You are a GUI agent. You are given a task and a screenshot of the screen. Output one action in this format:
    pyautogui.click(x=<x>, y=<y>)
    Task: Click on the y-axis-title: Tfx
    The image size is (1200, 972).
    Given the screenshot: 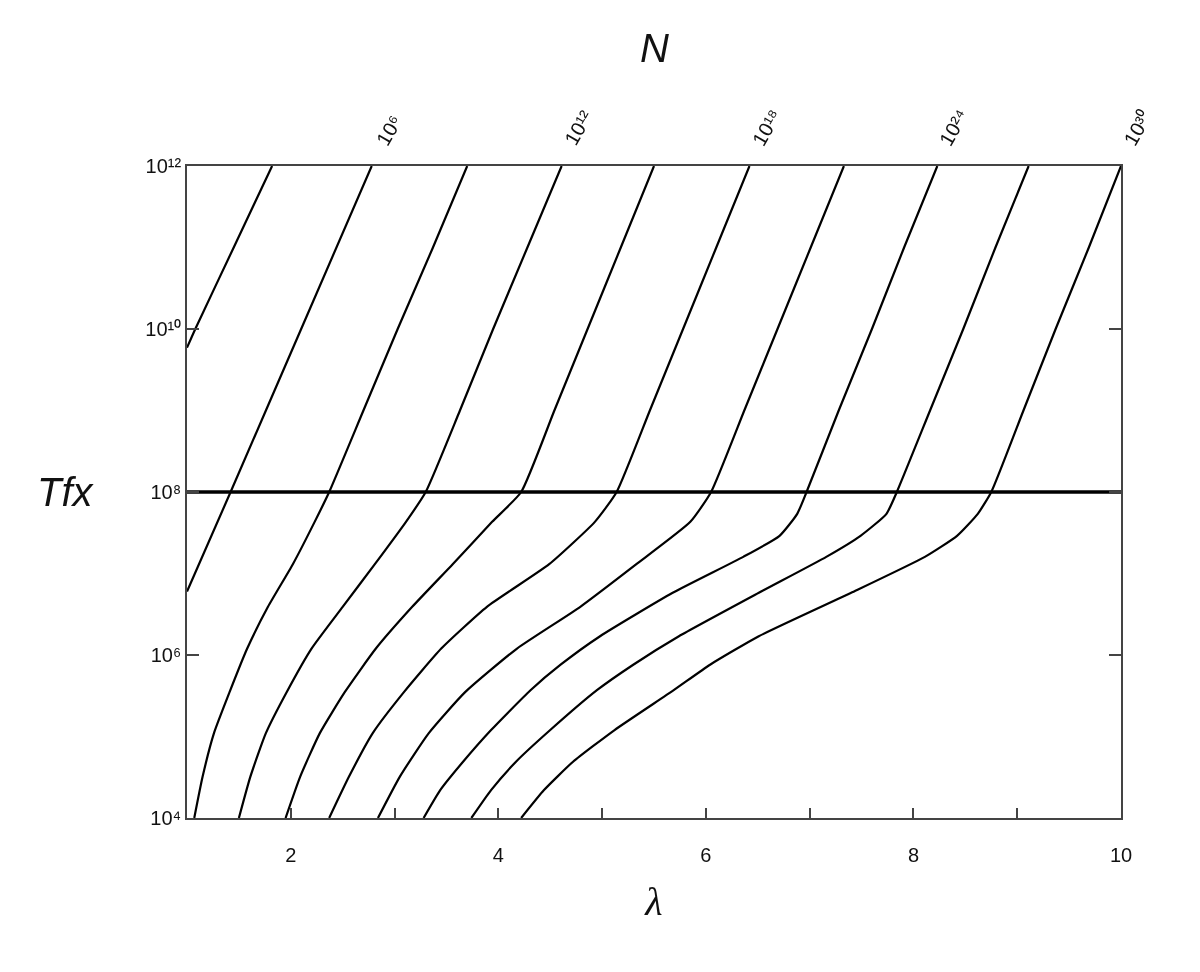 What is the action you would take?
    pyautogui.click(x=66, y=492)
    